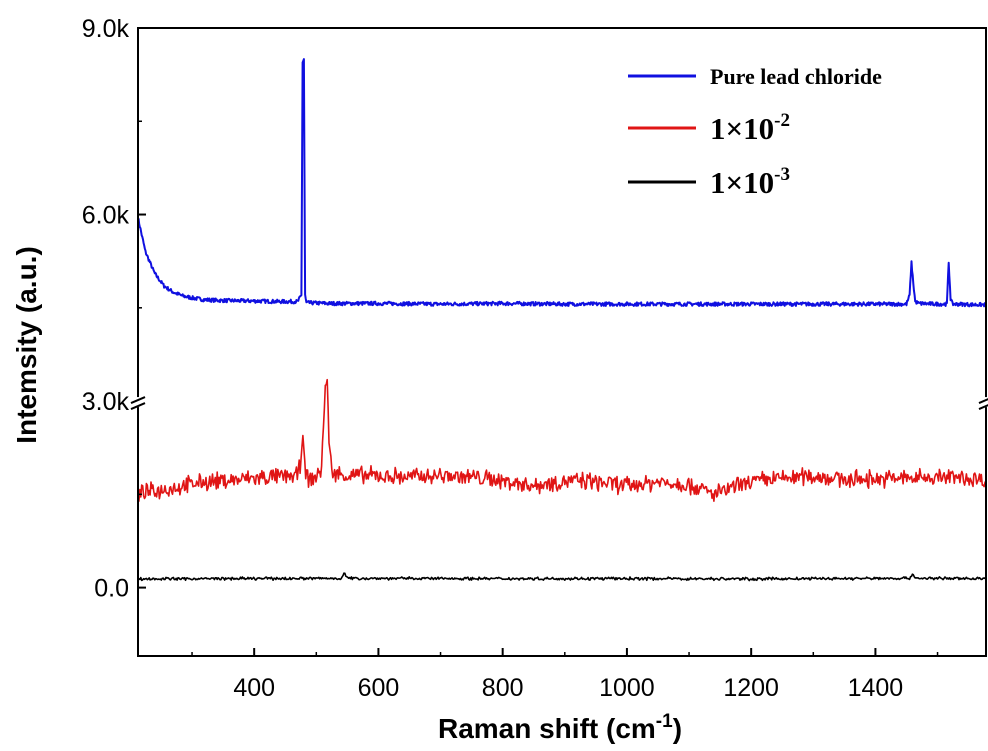 This screenshot has width=988, height=751. I want to click on y-tick-label: 0.0, so click(111, 589).